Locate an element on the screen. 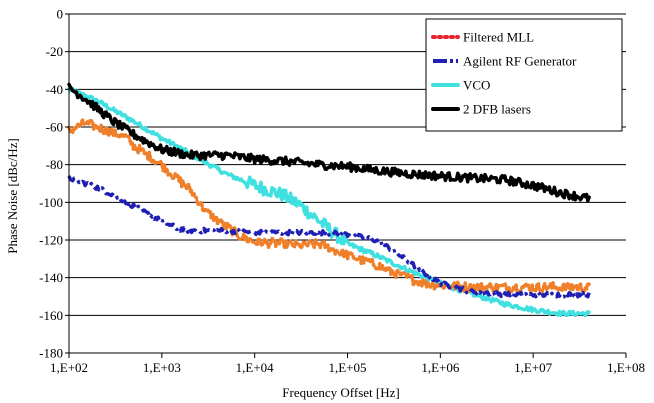 This screenshot has height=403, width=654. y-tick-label: -120 is located at coordinates (51, 240).